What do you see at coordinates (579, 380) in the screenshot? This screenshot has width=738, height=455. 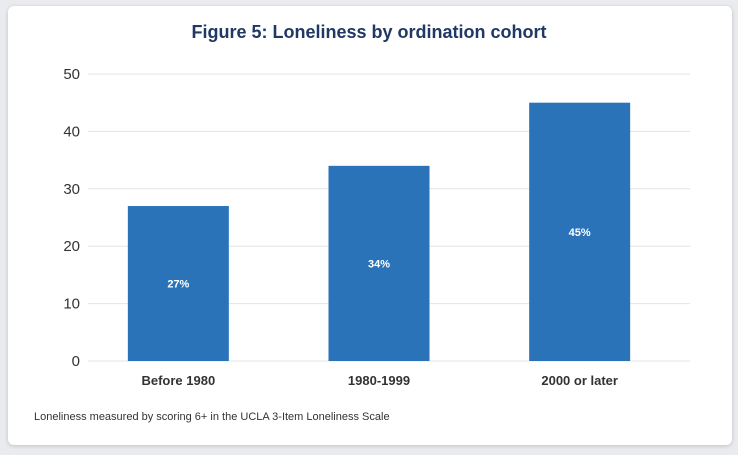 I see `x-tick-label: 2000 or later` at bounding box center [579, 380].